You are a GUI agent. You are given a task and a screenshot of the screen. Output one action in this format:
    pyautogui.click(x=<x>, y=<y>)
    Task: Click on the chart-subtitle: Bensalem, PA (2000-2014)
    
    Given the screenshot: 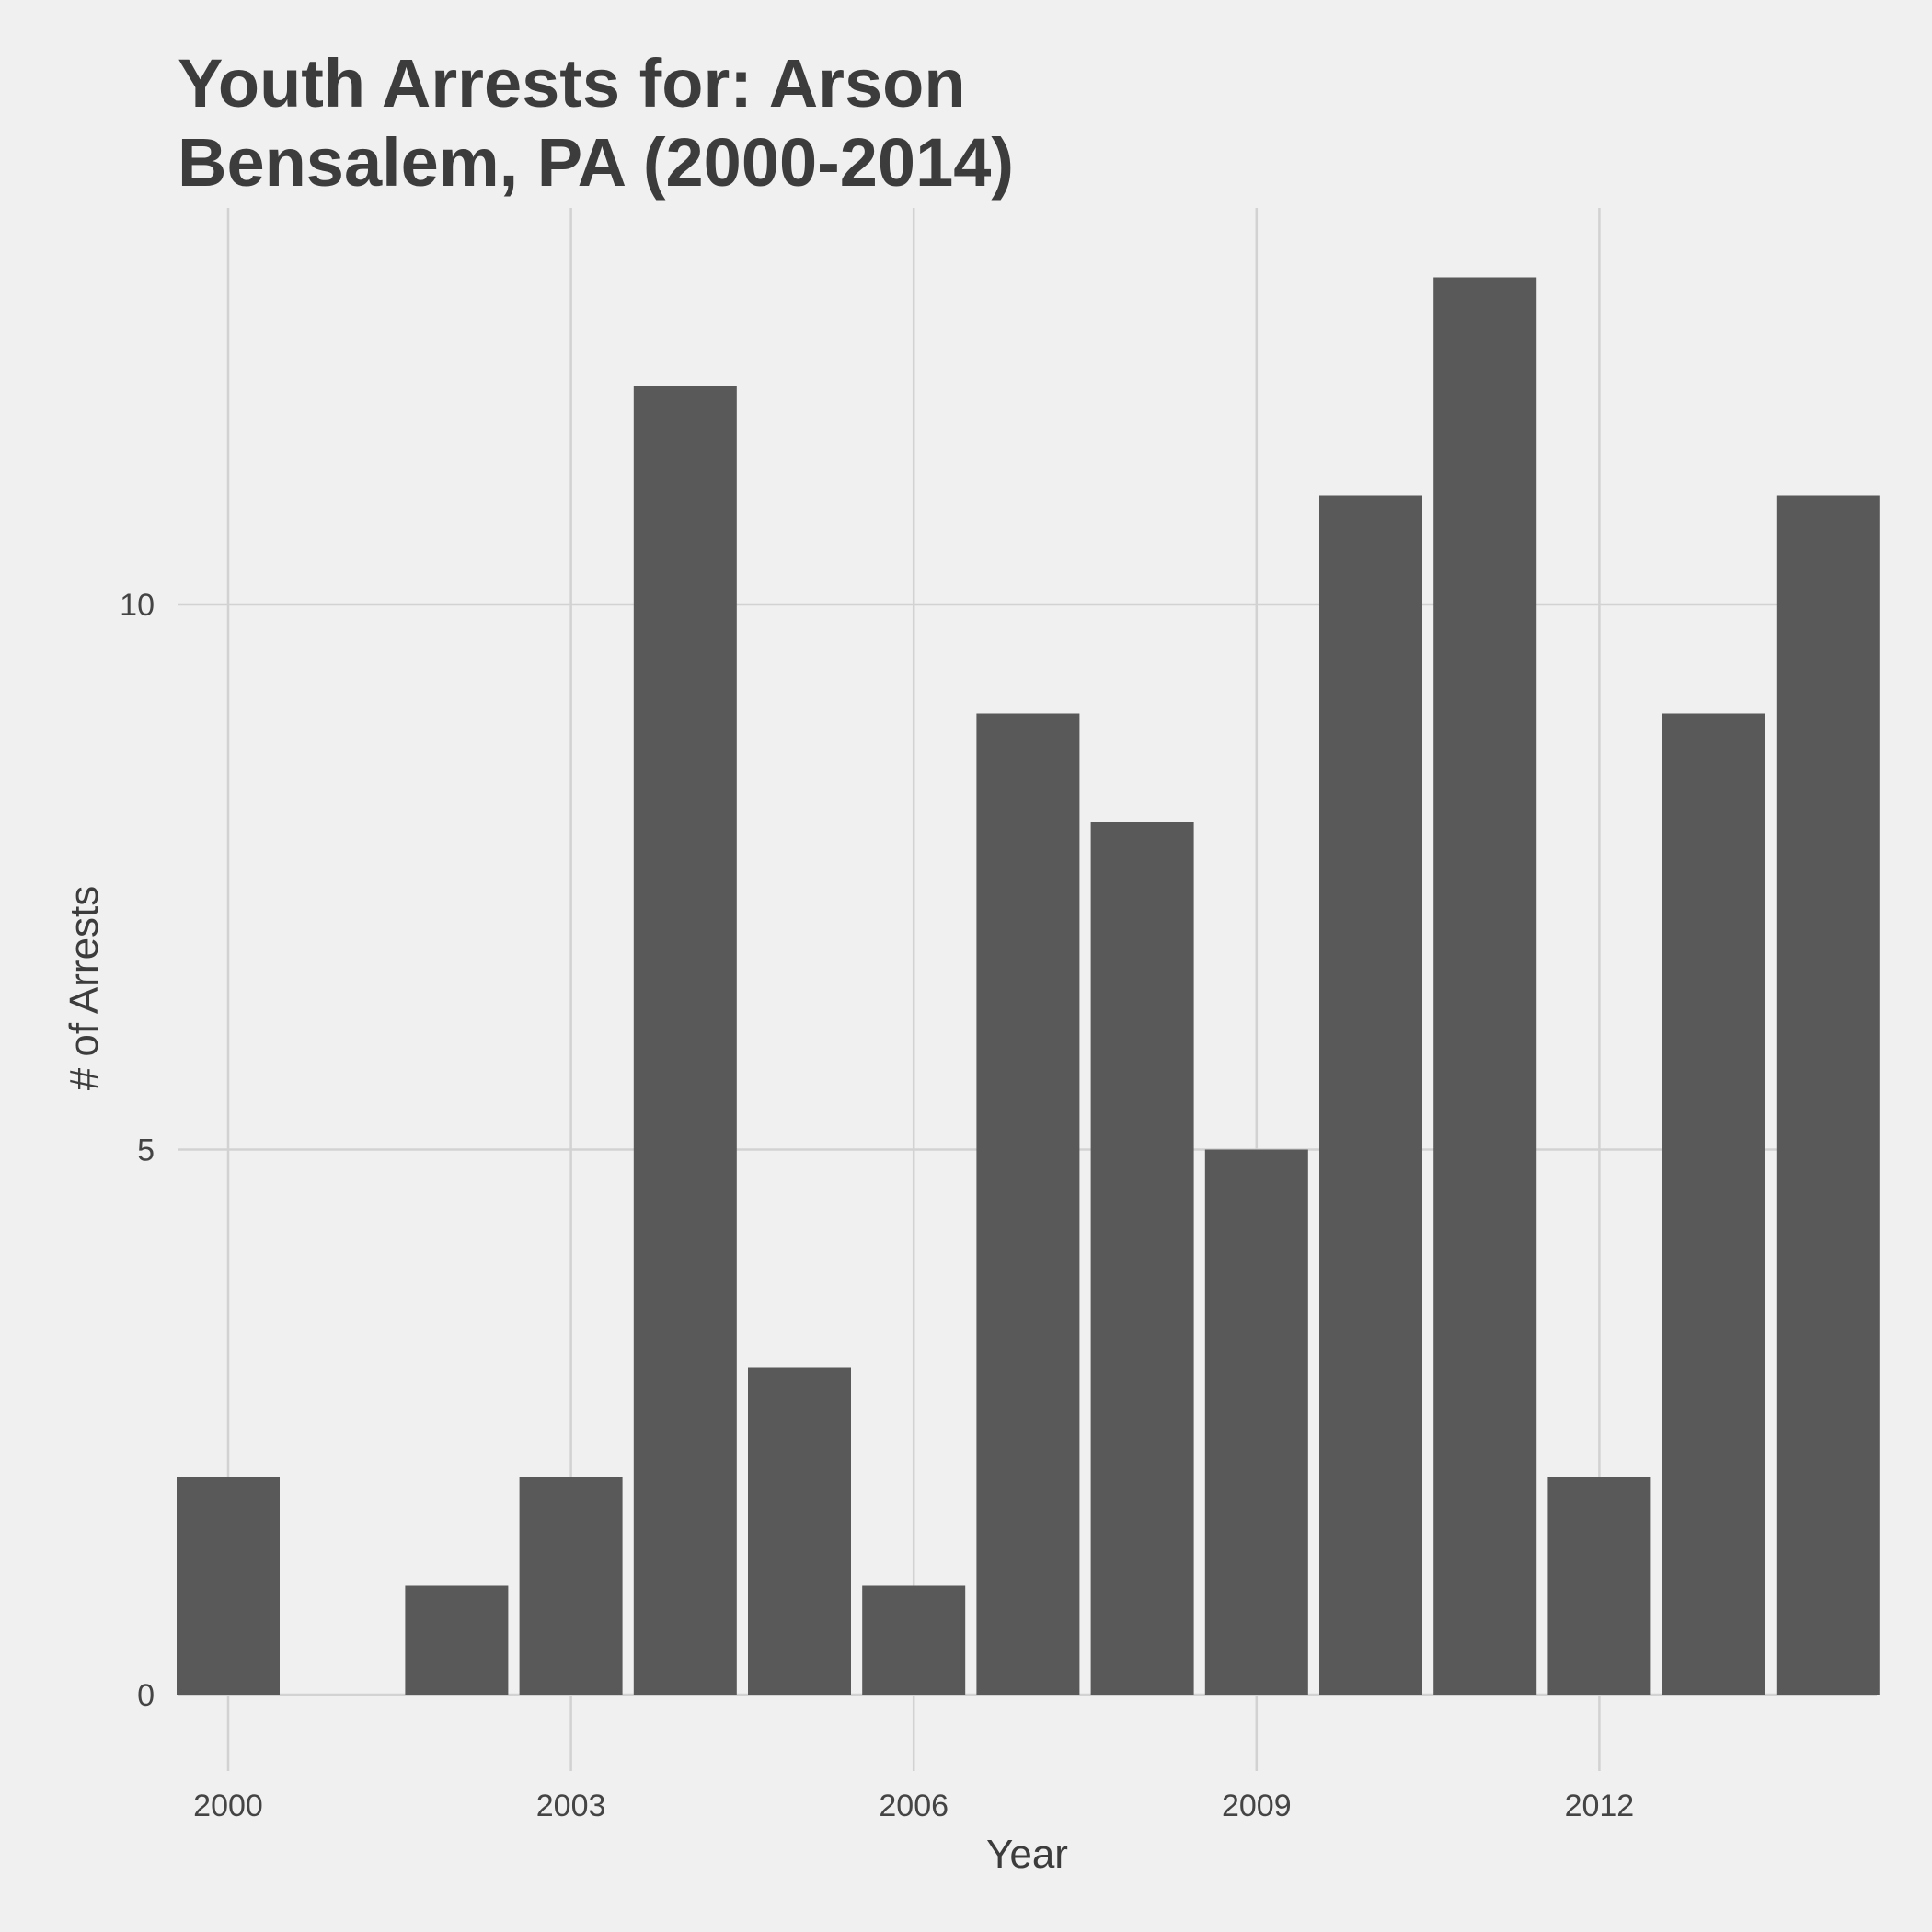 What is the action you would take?
    pyautogui.click(x=596, y=162)
    